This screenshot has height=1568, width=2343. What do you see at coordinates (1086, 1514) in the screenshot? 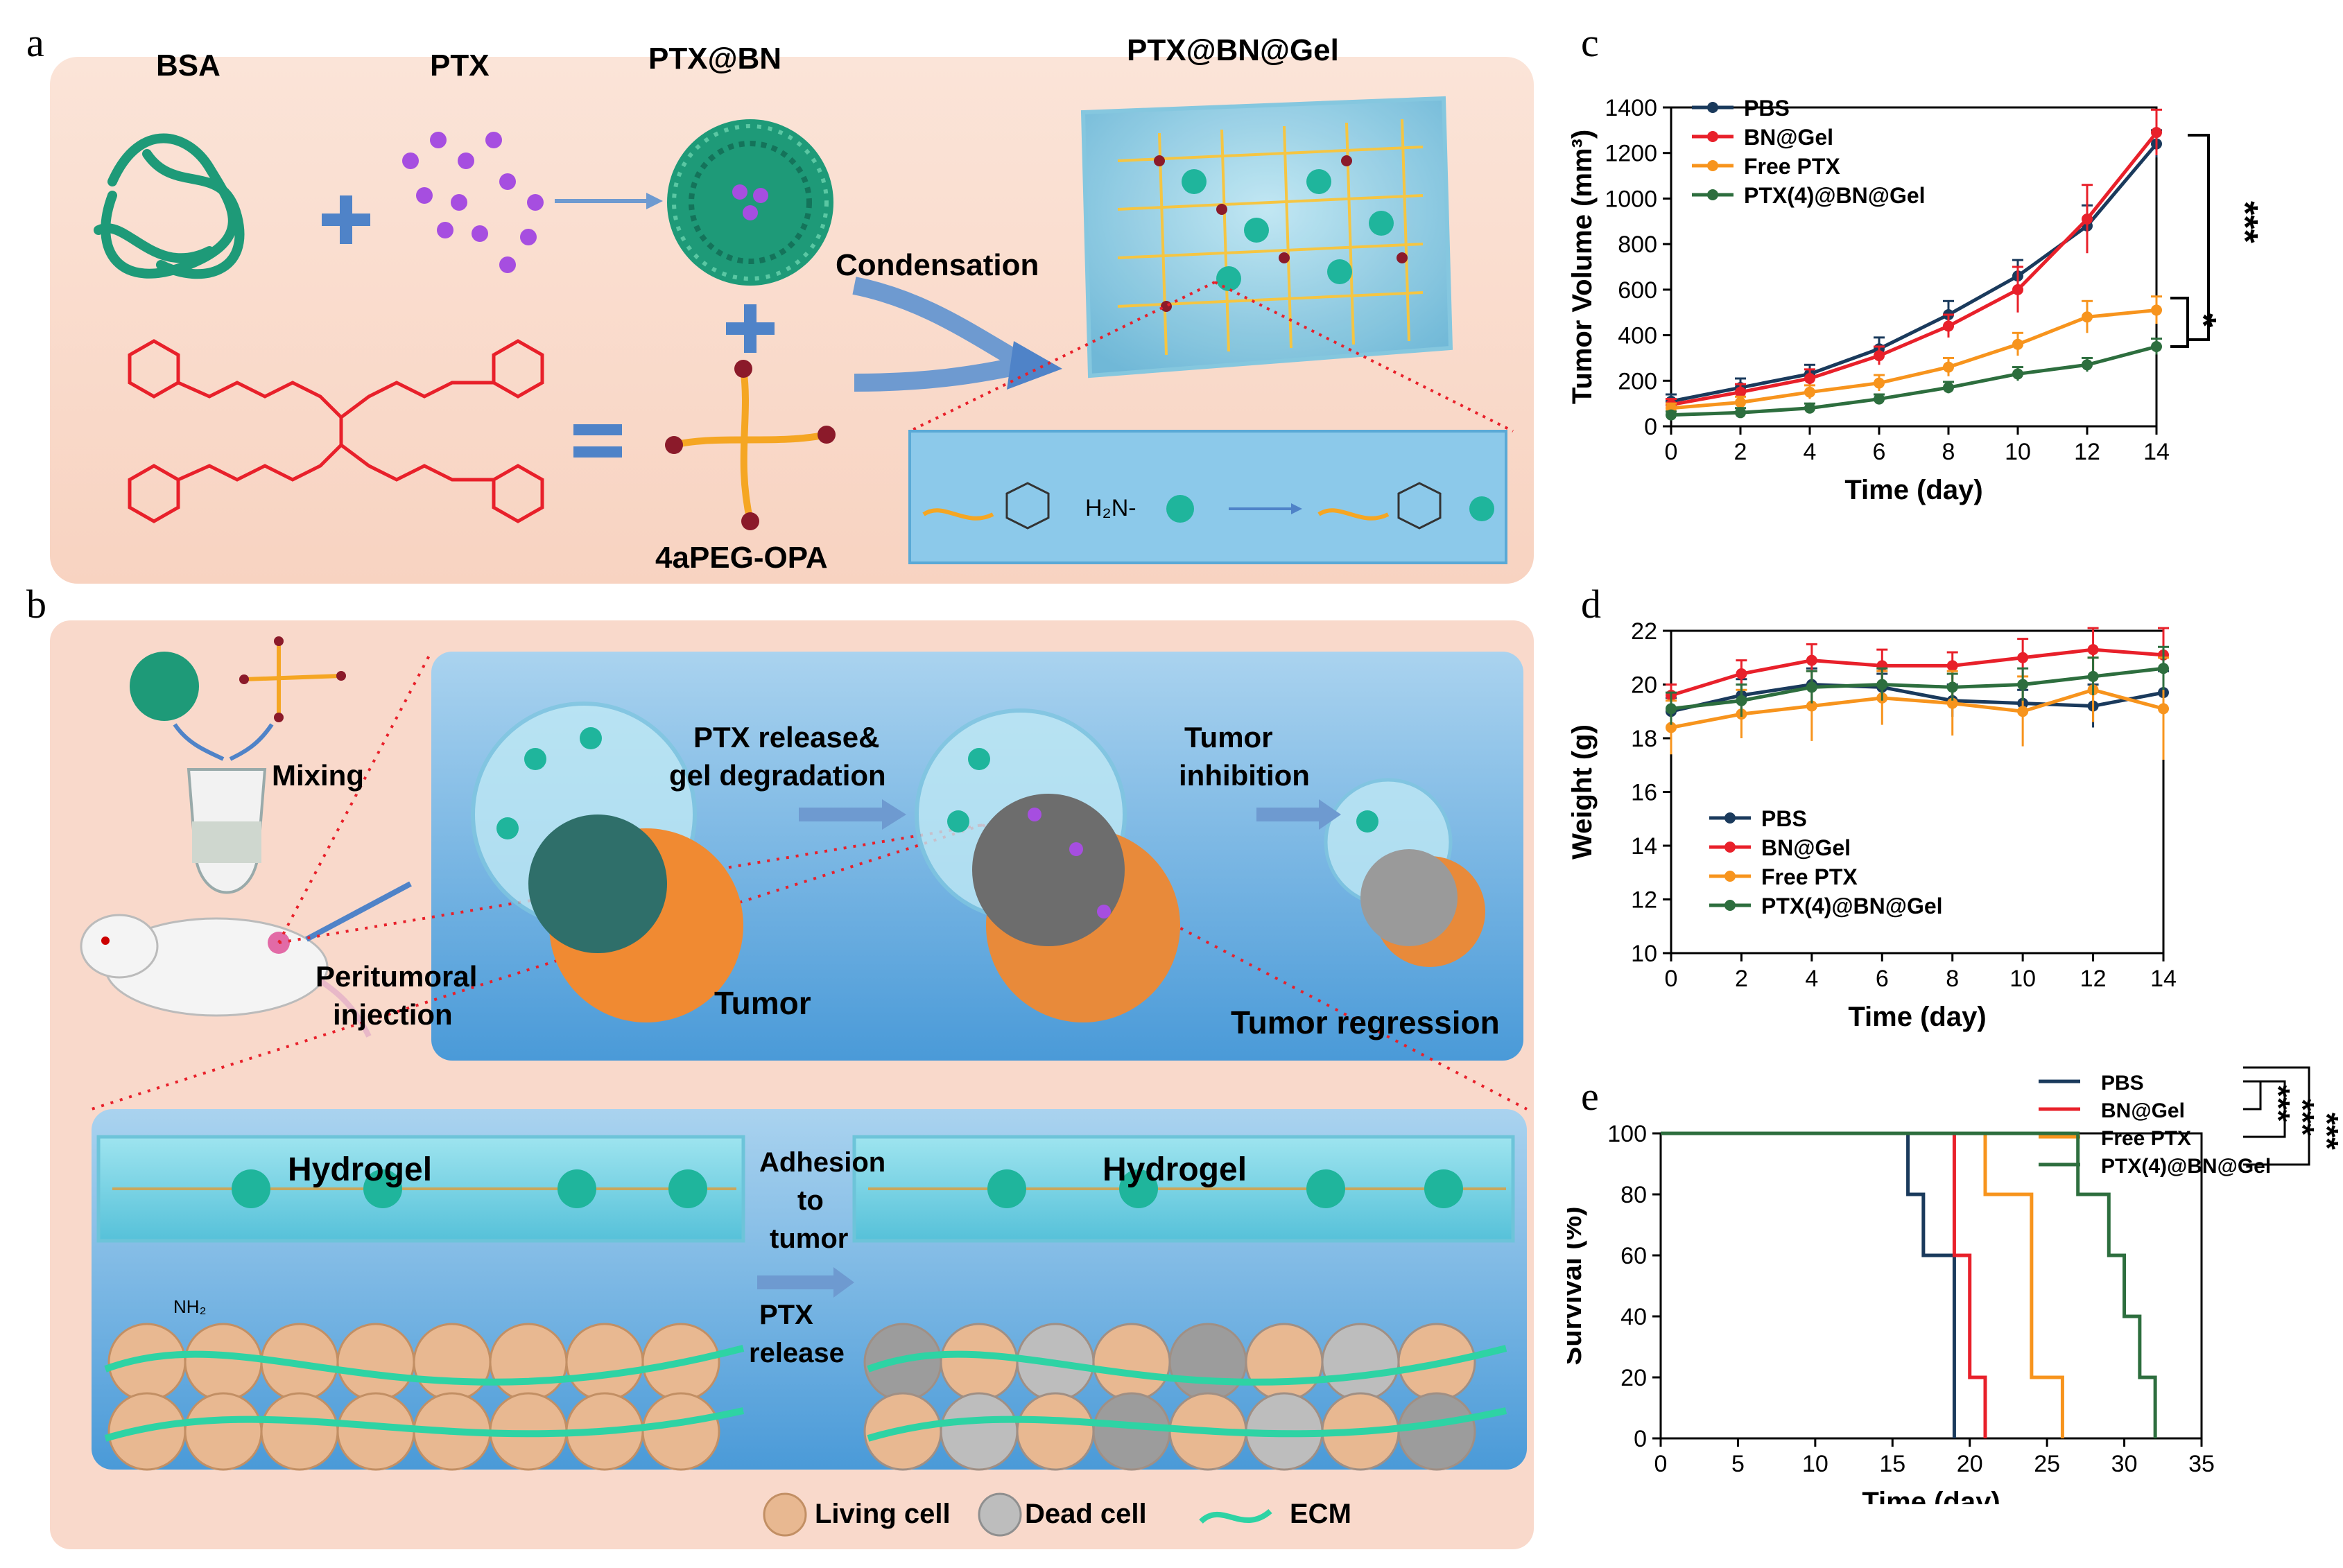
I see `legend-dead-cell: Dead cell` at bounding box center [1086, 1514].